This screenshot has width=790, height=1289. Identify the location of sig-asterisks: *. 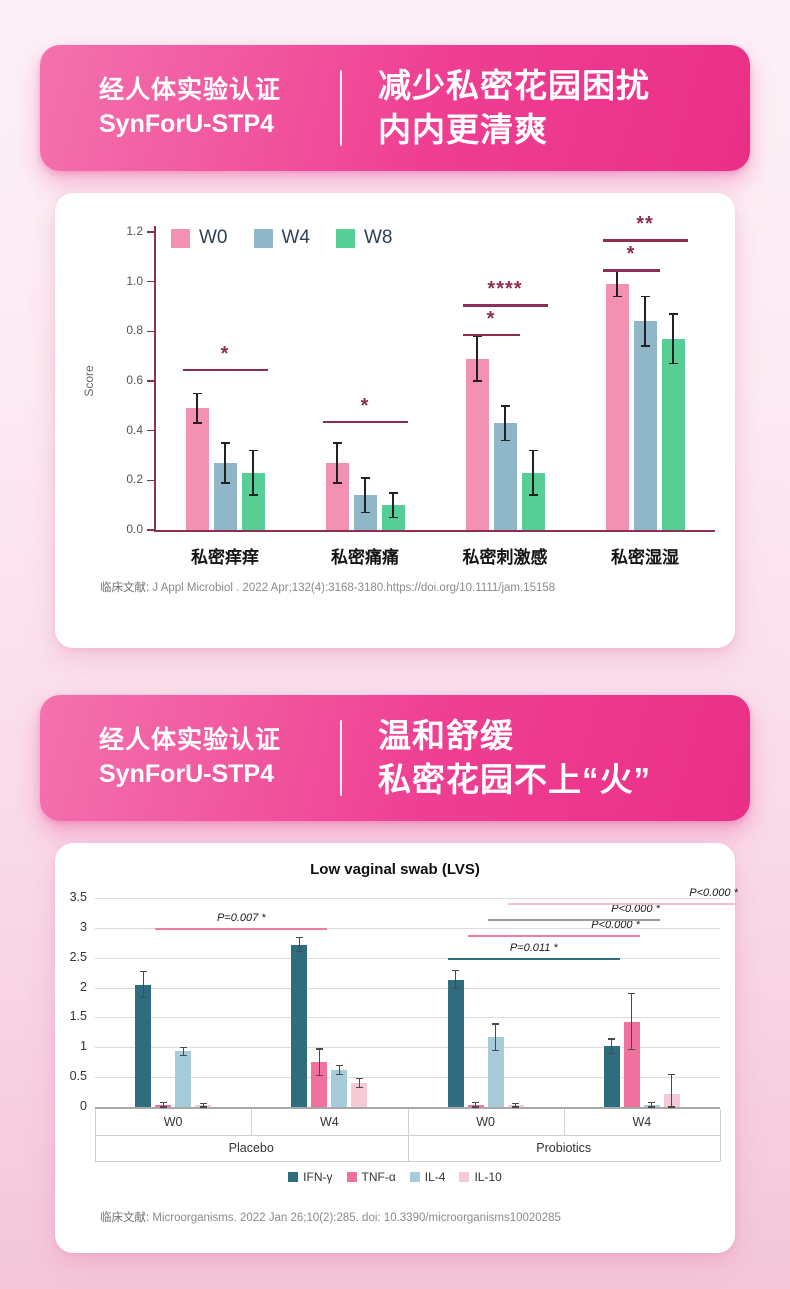
(491, 318).